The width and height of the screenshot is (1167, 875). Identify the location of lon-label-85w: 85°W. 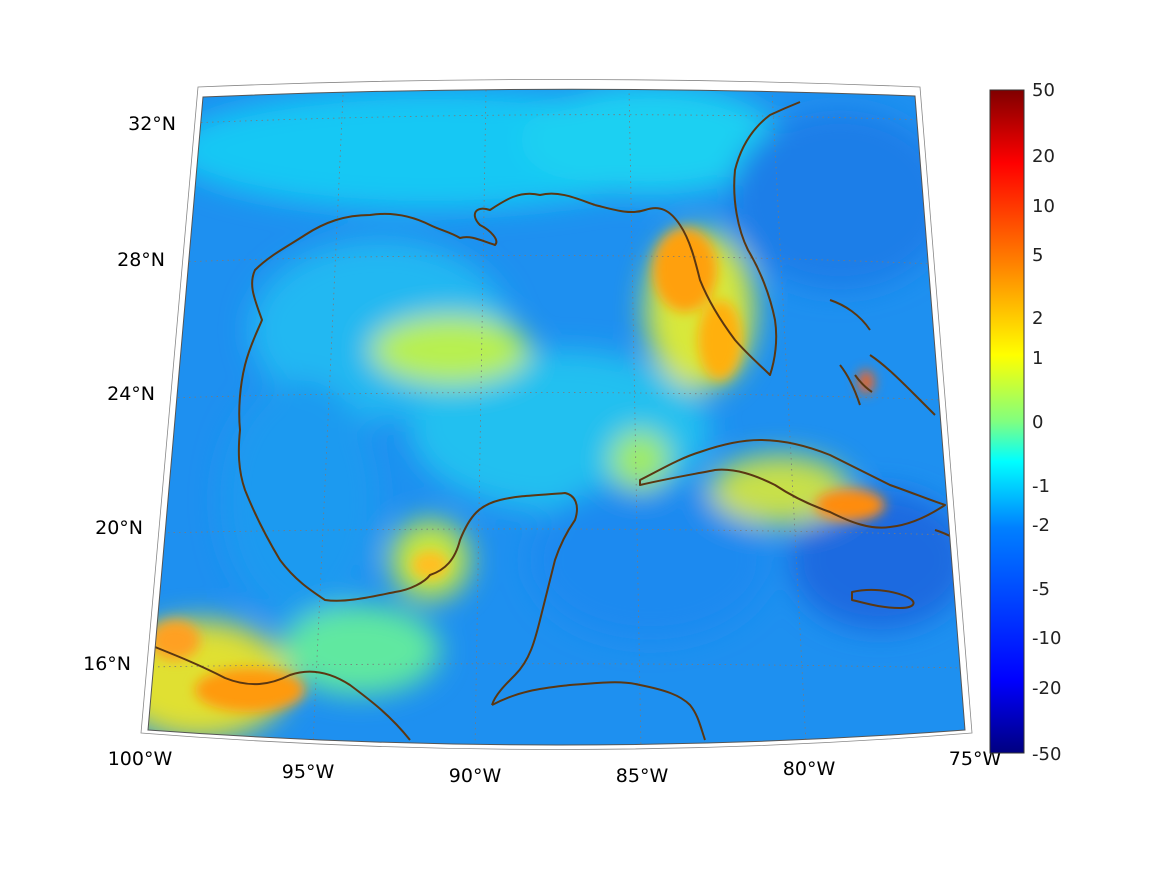
(642, 776).